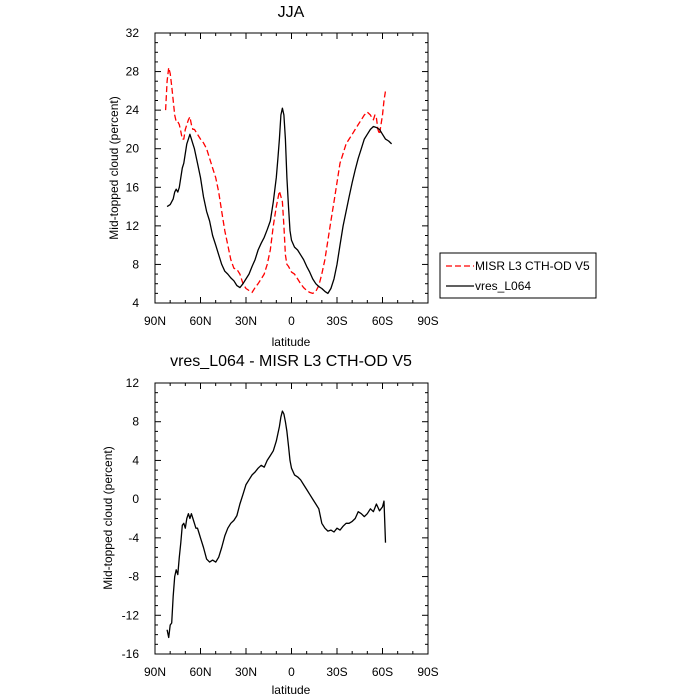 This screenshot has width=700, height=700. Describe the element at coordinates (114, 167) in the screenshot. I see `top-panel-y-axis-label: Mid-topped cloud (percent)` at that location.